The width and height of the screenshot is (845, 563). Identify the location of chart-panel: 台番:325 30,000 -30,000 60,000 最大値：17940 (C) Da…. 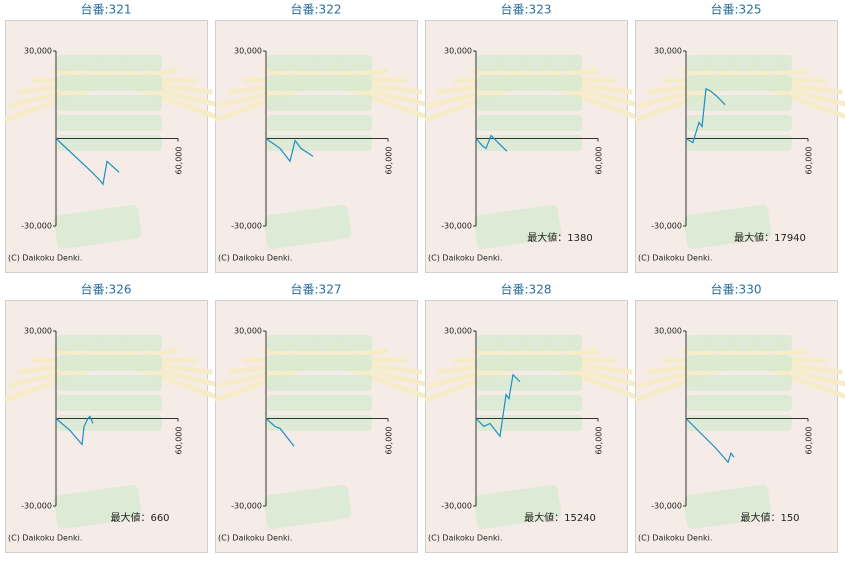
(739, 137).